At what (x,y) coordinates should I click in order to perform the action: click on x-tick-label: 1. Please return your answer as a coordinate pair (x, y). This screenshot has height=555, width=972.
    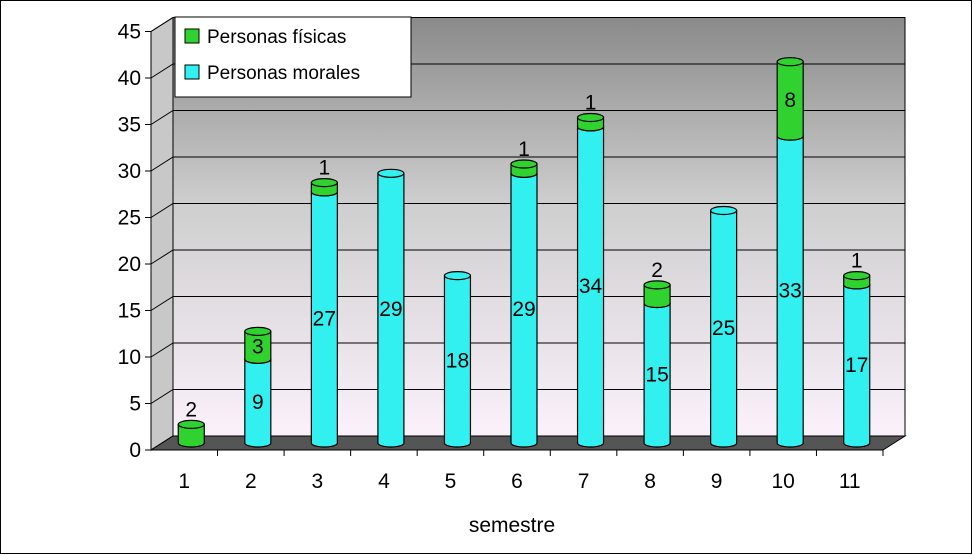
    Looking at the image, I should click on (184, 481).